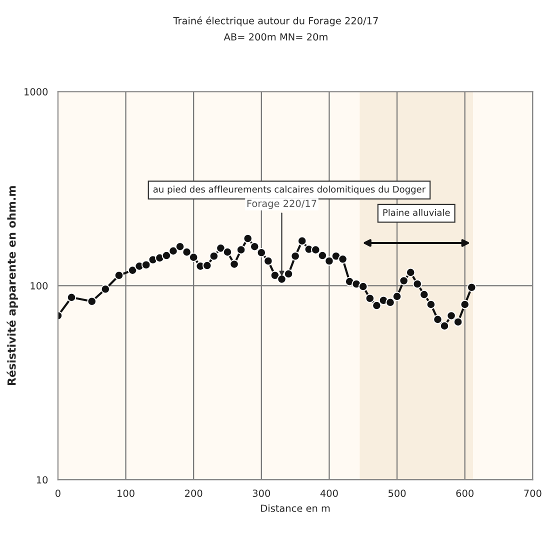 Image resolution: width=552 pixels, height=539 pixels. Describe the element at coordinates (193, 493) in the screenshot. I see `x-tick-label: 200` at that location.